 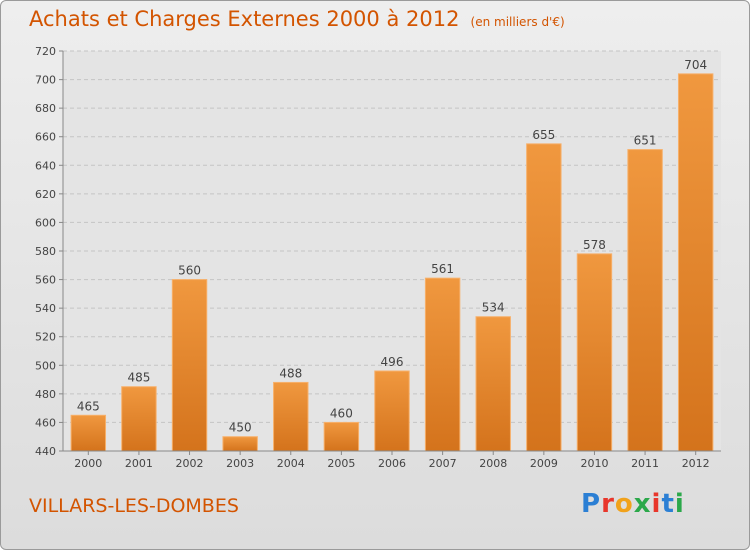 What do you see at coordinates (594, 245) in the screenshot?
I see `data-label-2010: 578` at bounding box center [594, 245].